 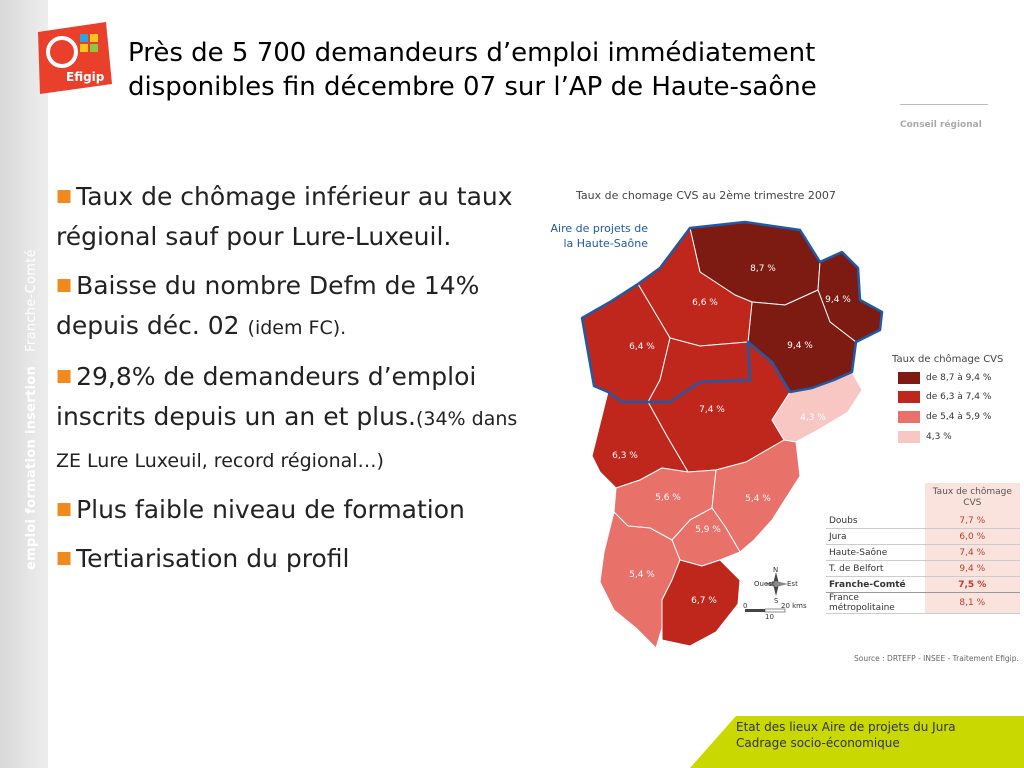 What do you see at coordinates (75, 58) in the screenshot?
I see `efigip-logo` at bounding box center [75, 58].